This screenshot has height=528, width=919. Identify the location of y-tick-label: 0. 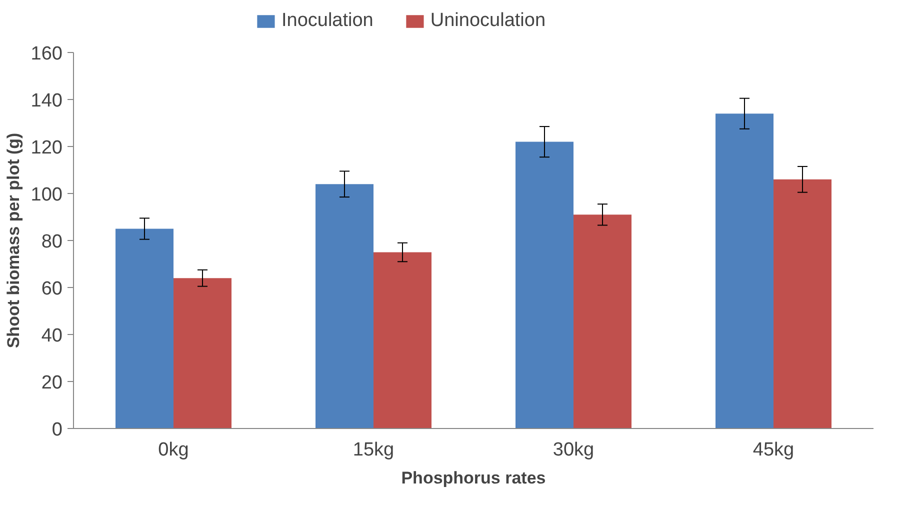
(57, 430).